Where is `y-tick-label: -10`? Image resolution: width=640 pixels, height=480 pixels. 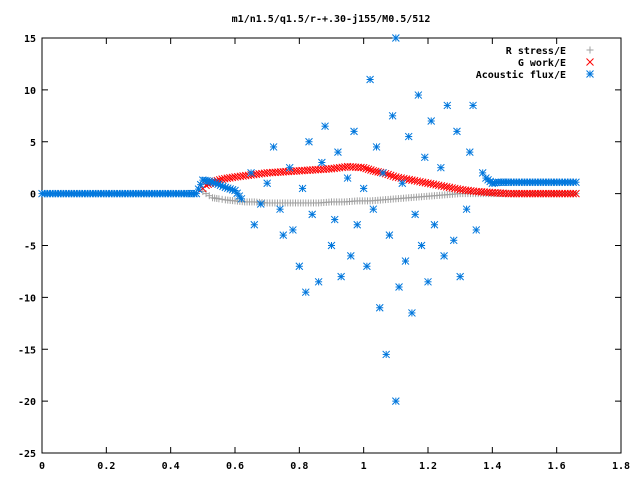
y-tick-label: -10 is located at coordinates (27, 298).